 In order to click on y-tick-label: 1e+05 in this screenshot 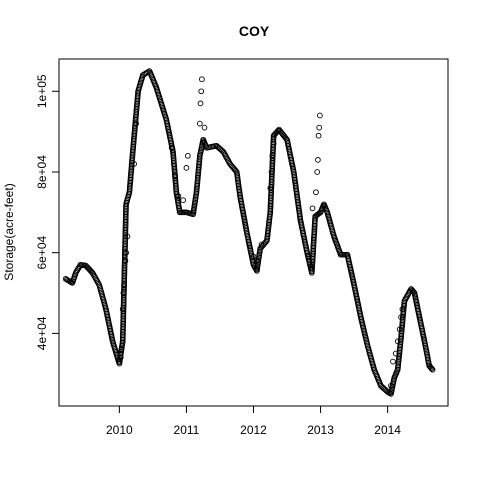, I will do `click(42, 91)`.